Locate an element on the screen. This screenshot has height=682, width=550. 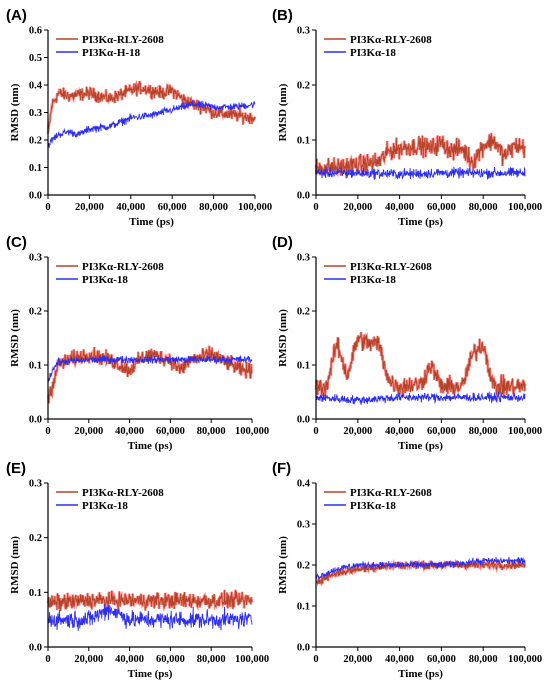
panel-label: (D) is located at coordinates (282, 242).